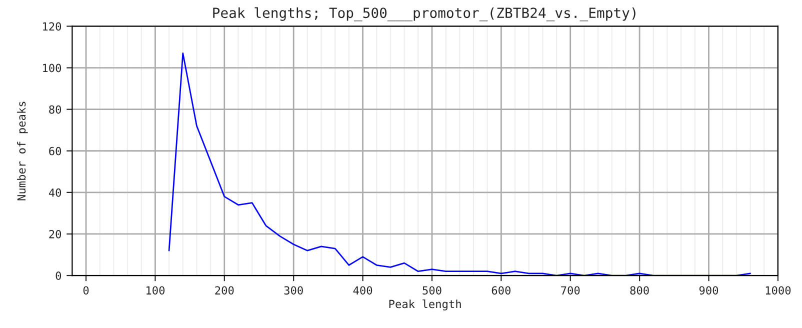 The image size is (802, 328). What do you see at coordinates (778, 290) in the screenshot?
I see `x-tick-label: 1000` at bounding box center [778, 290].